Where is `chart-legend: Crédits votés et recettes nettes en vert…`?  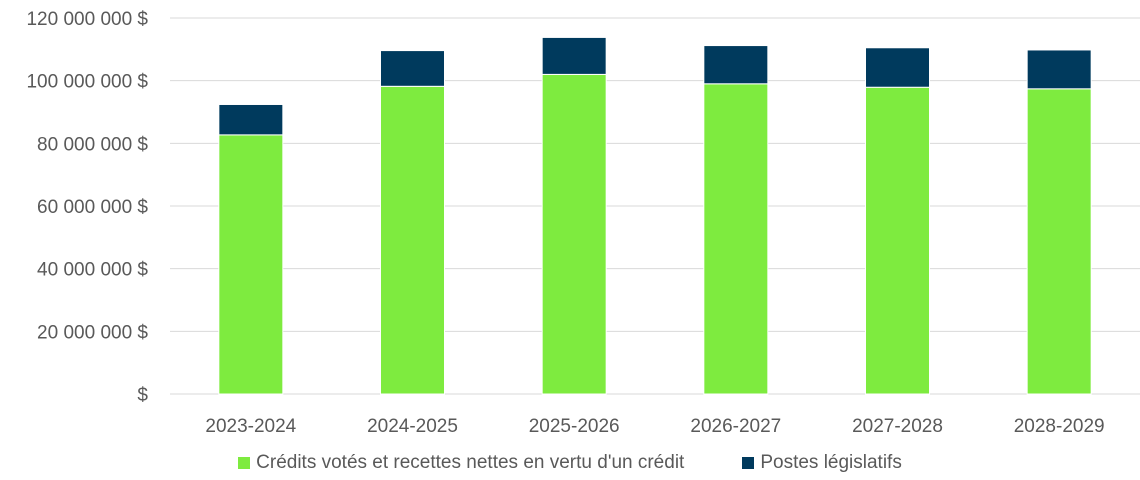 chart-legend: Crédits votés et recettes nettes en vert… is located at coordinates (570, 463).